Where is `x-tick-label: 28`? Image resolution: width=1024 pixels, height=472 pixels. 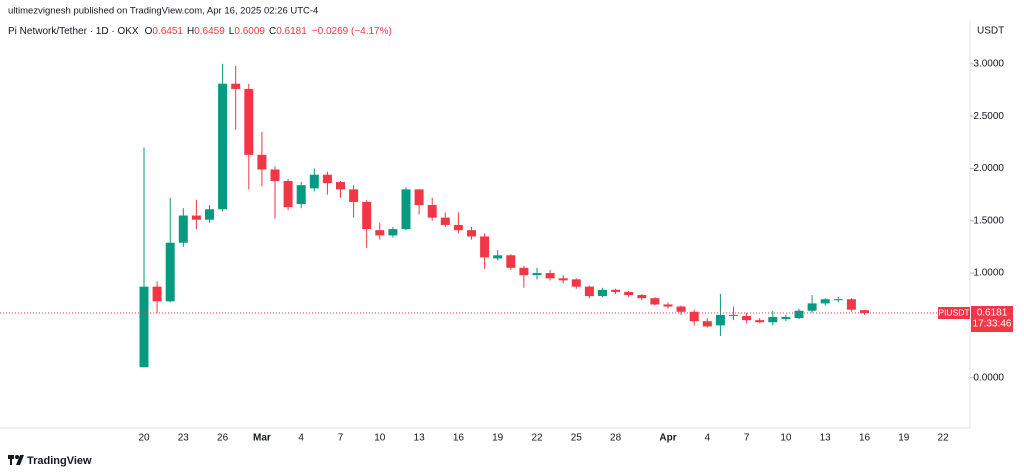
x-tick-label: 28 is located at coordinates (616, 438).